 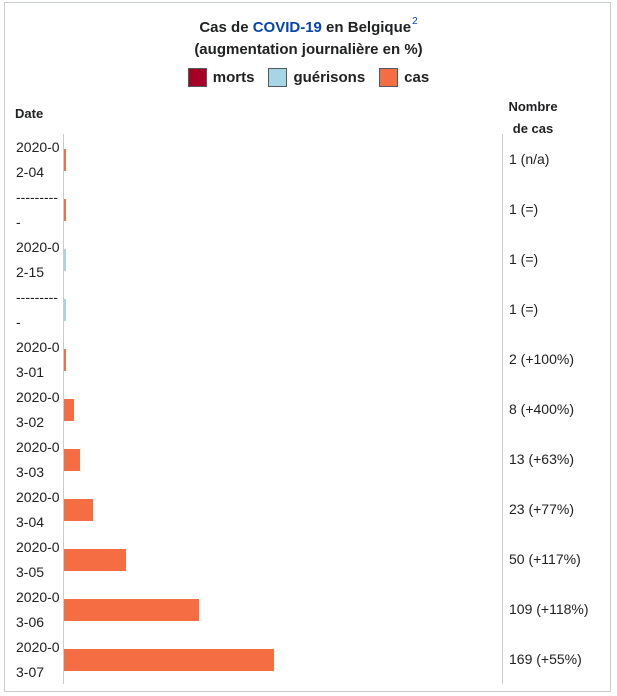 I want to click on count-header-line2: de cas, so click(x=533, y=128).